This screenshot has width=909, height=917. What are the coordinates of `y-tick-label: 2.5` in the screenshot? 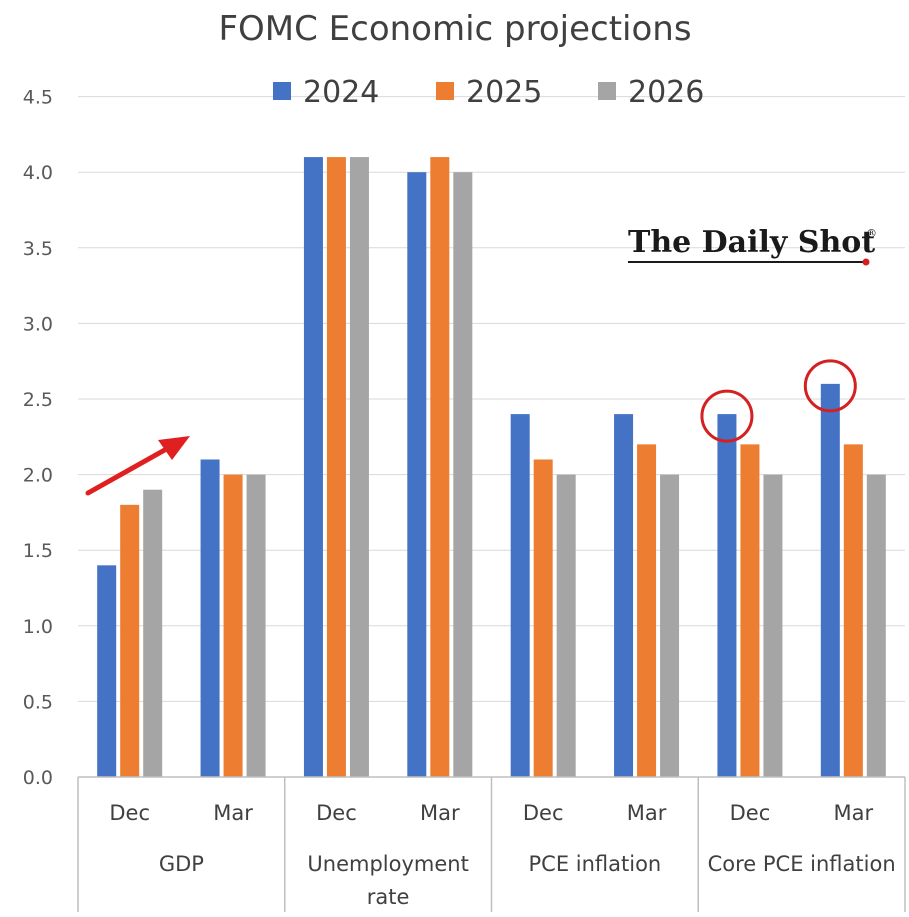 It's located at (38, 400).